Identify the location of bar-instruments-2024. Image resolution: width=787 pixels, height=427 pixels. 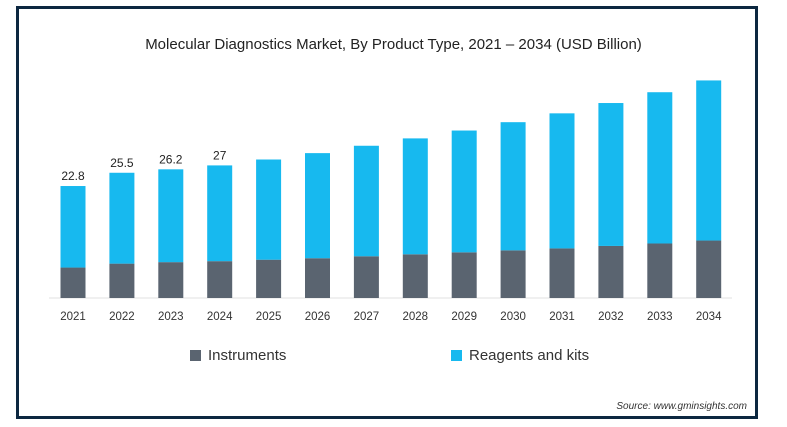
(220, 279).